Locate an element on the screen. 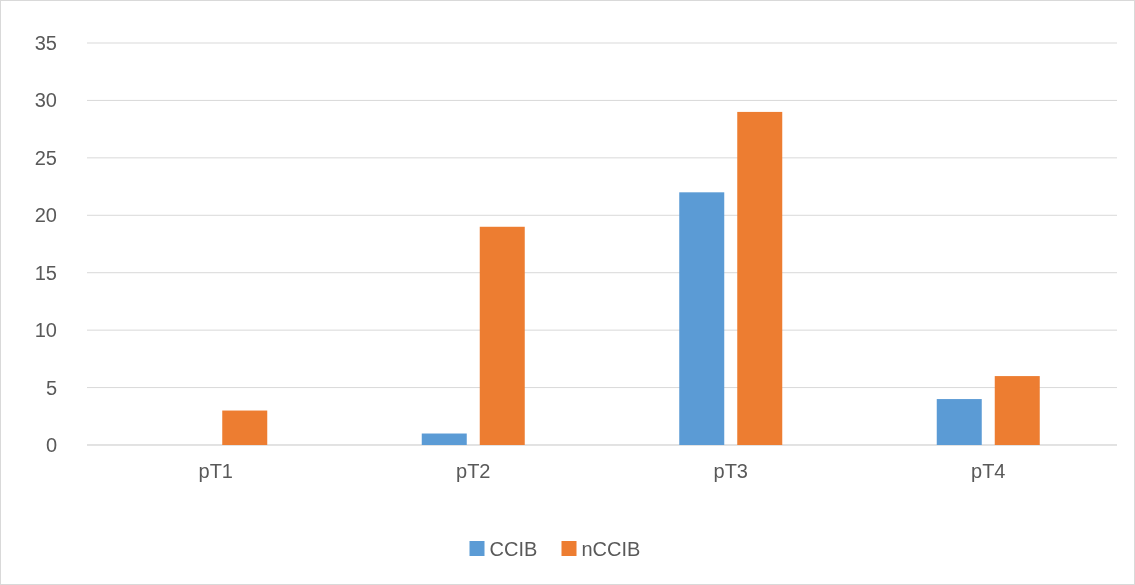 The height and width of the screenshot is (585, 1135). y-tick-label: 35 is located at coordinates (45, 43).